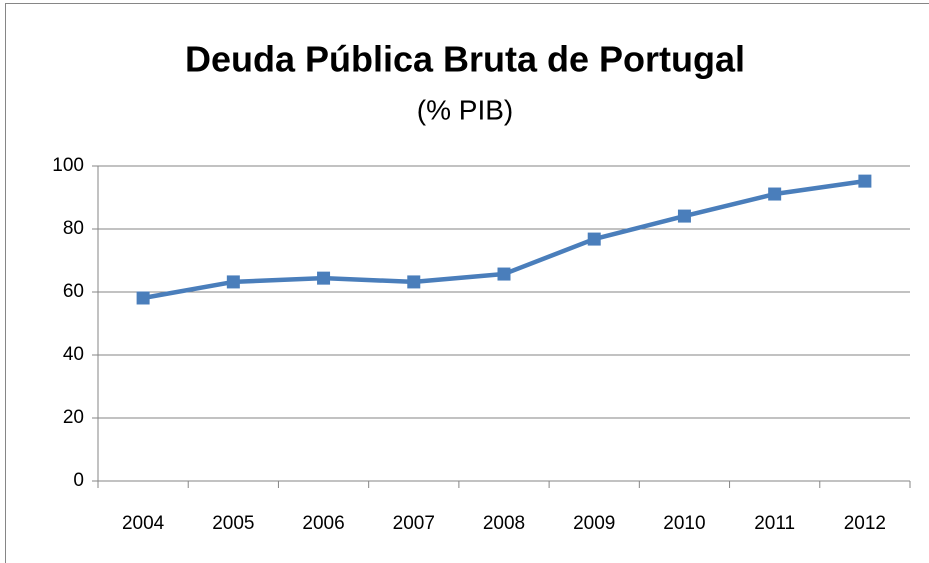 The width and height of the screenshot is (929, 563). I want to click on x-tick-label: 2010, so click(684, 523).